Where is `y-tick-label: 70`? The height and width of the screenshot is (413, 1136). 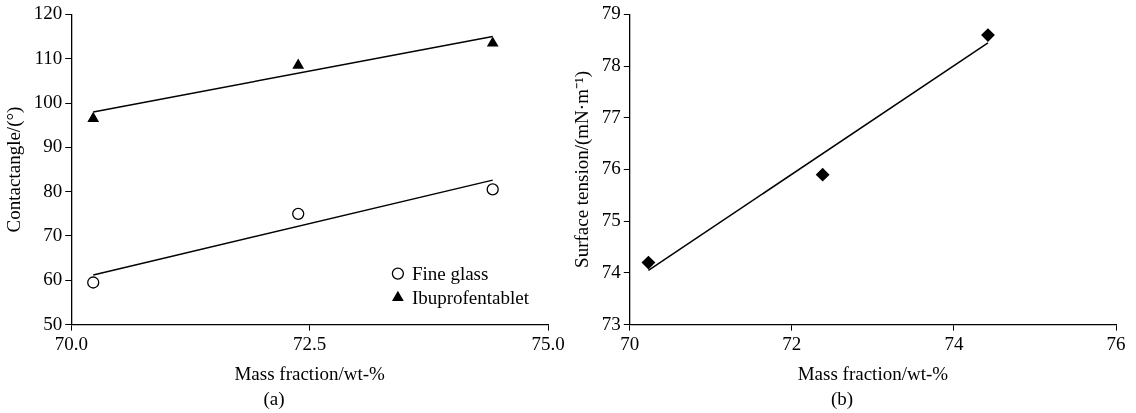 y-tick-label: 70 is located at coordinates (53, 234).